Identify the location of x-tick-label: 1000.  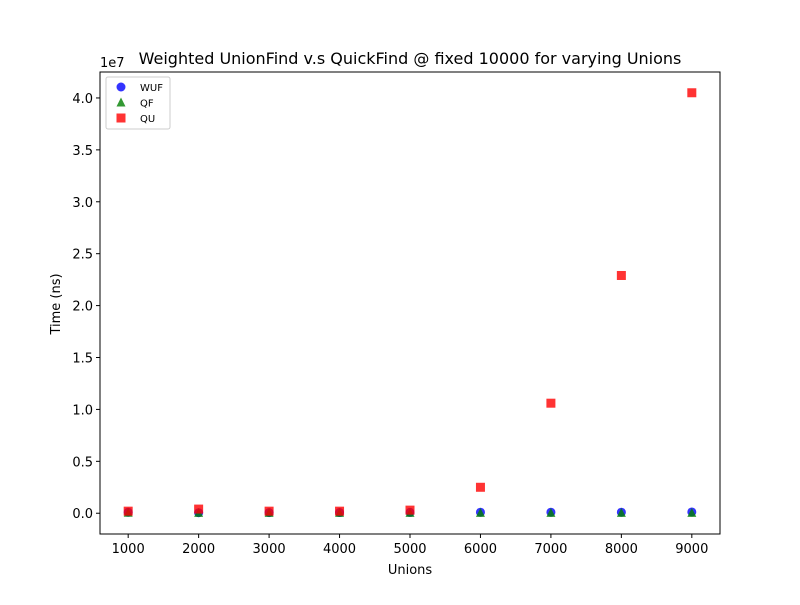
(128, 549).